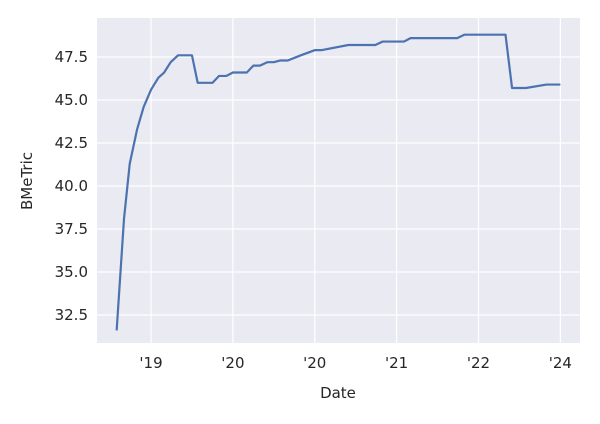  Describe the element at coordinates (396, 363) in the screenshot. I see `x-tick-label: '21` at that location.